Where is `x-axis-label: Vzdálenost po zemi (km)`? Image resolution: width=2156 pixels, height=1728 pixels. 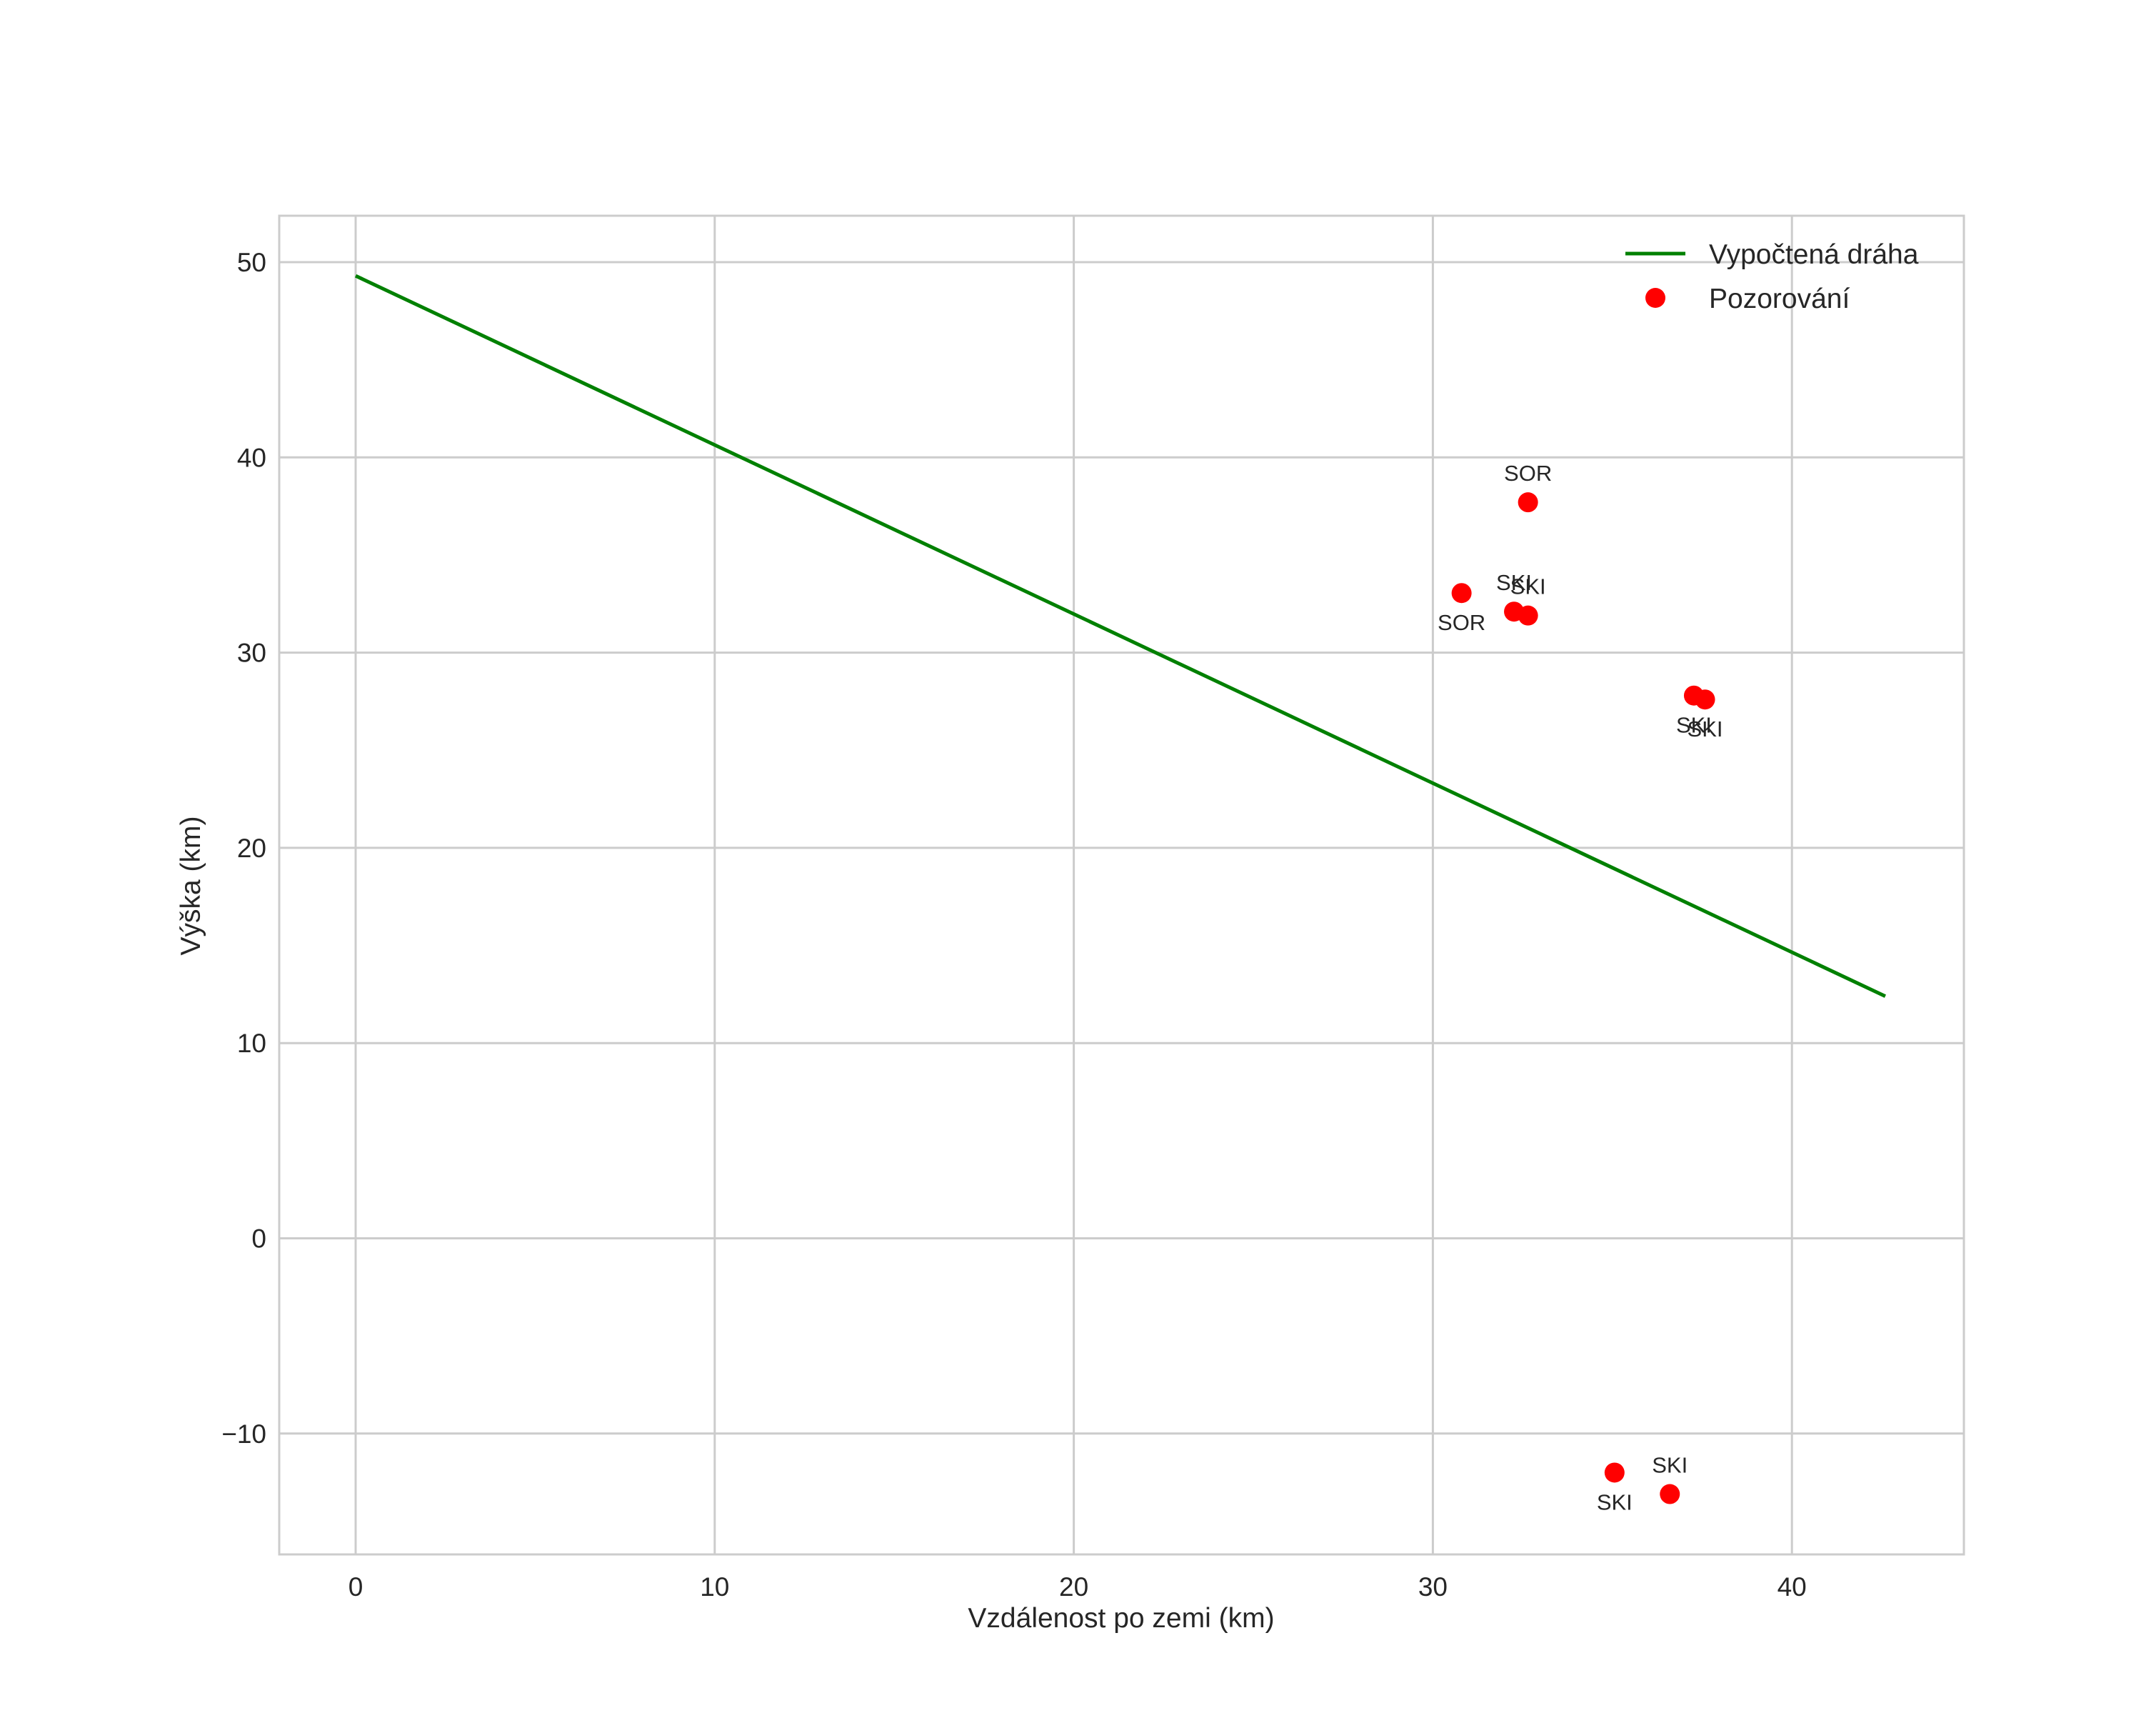 x-axis-label: Vzdálenost po zemi (km) is located at coordinates (1121, 1618).